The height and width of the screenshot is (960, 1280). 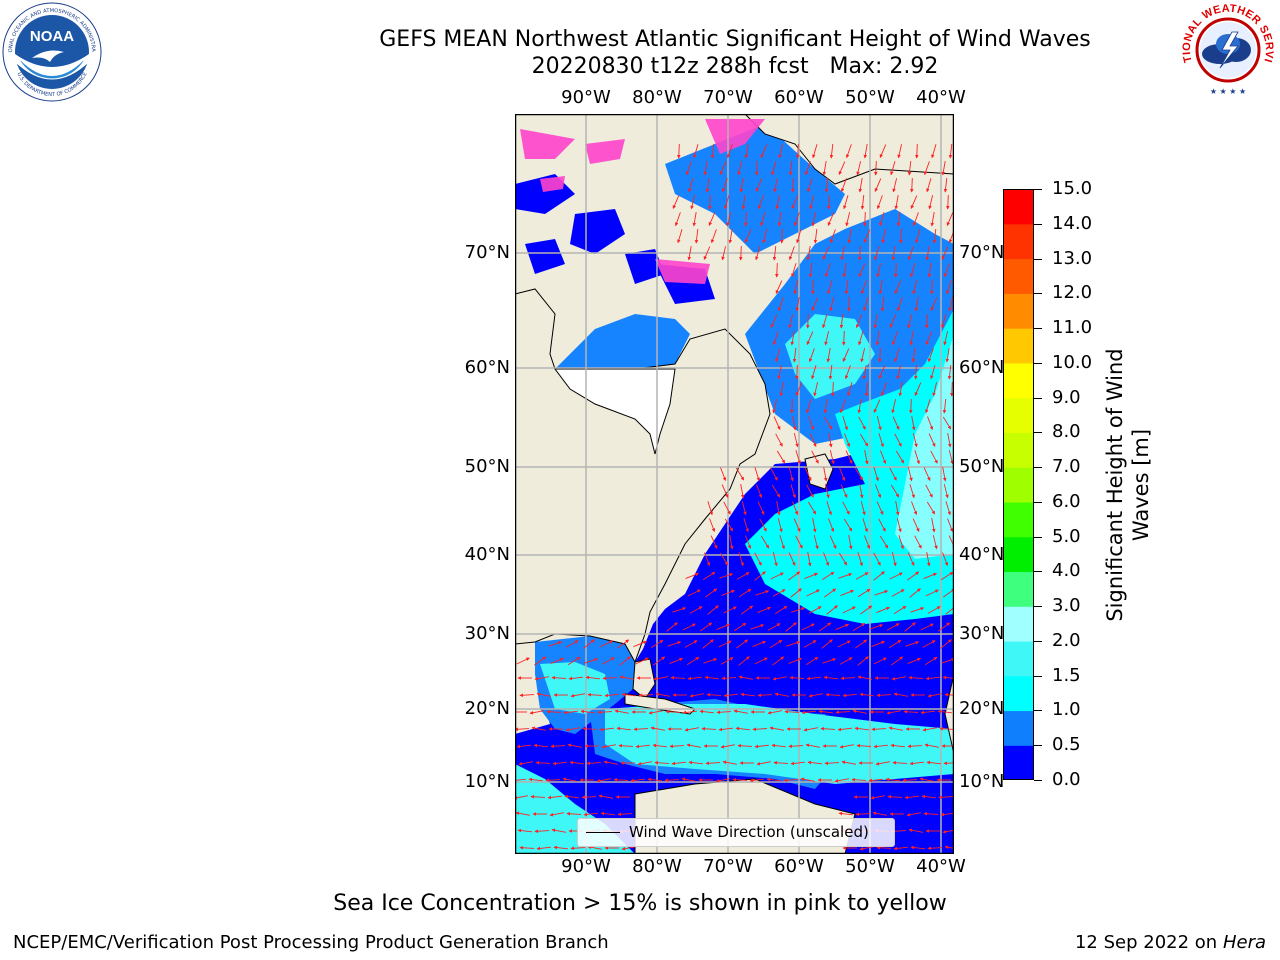 What do you see at coordinates (1018, 554) in the screenshot?
I see `colorbar-band` at bounding box center [1018, 554].